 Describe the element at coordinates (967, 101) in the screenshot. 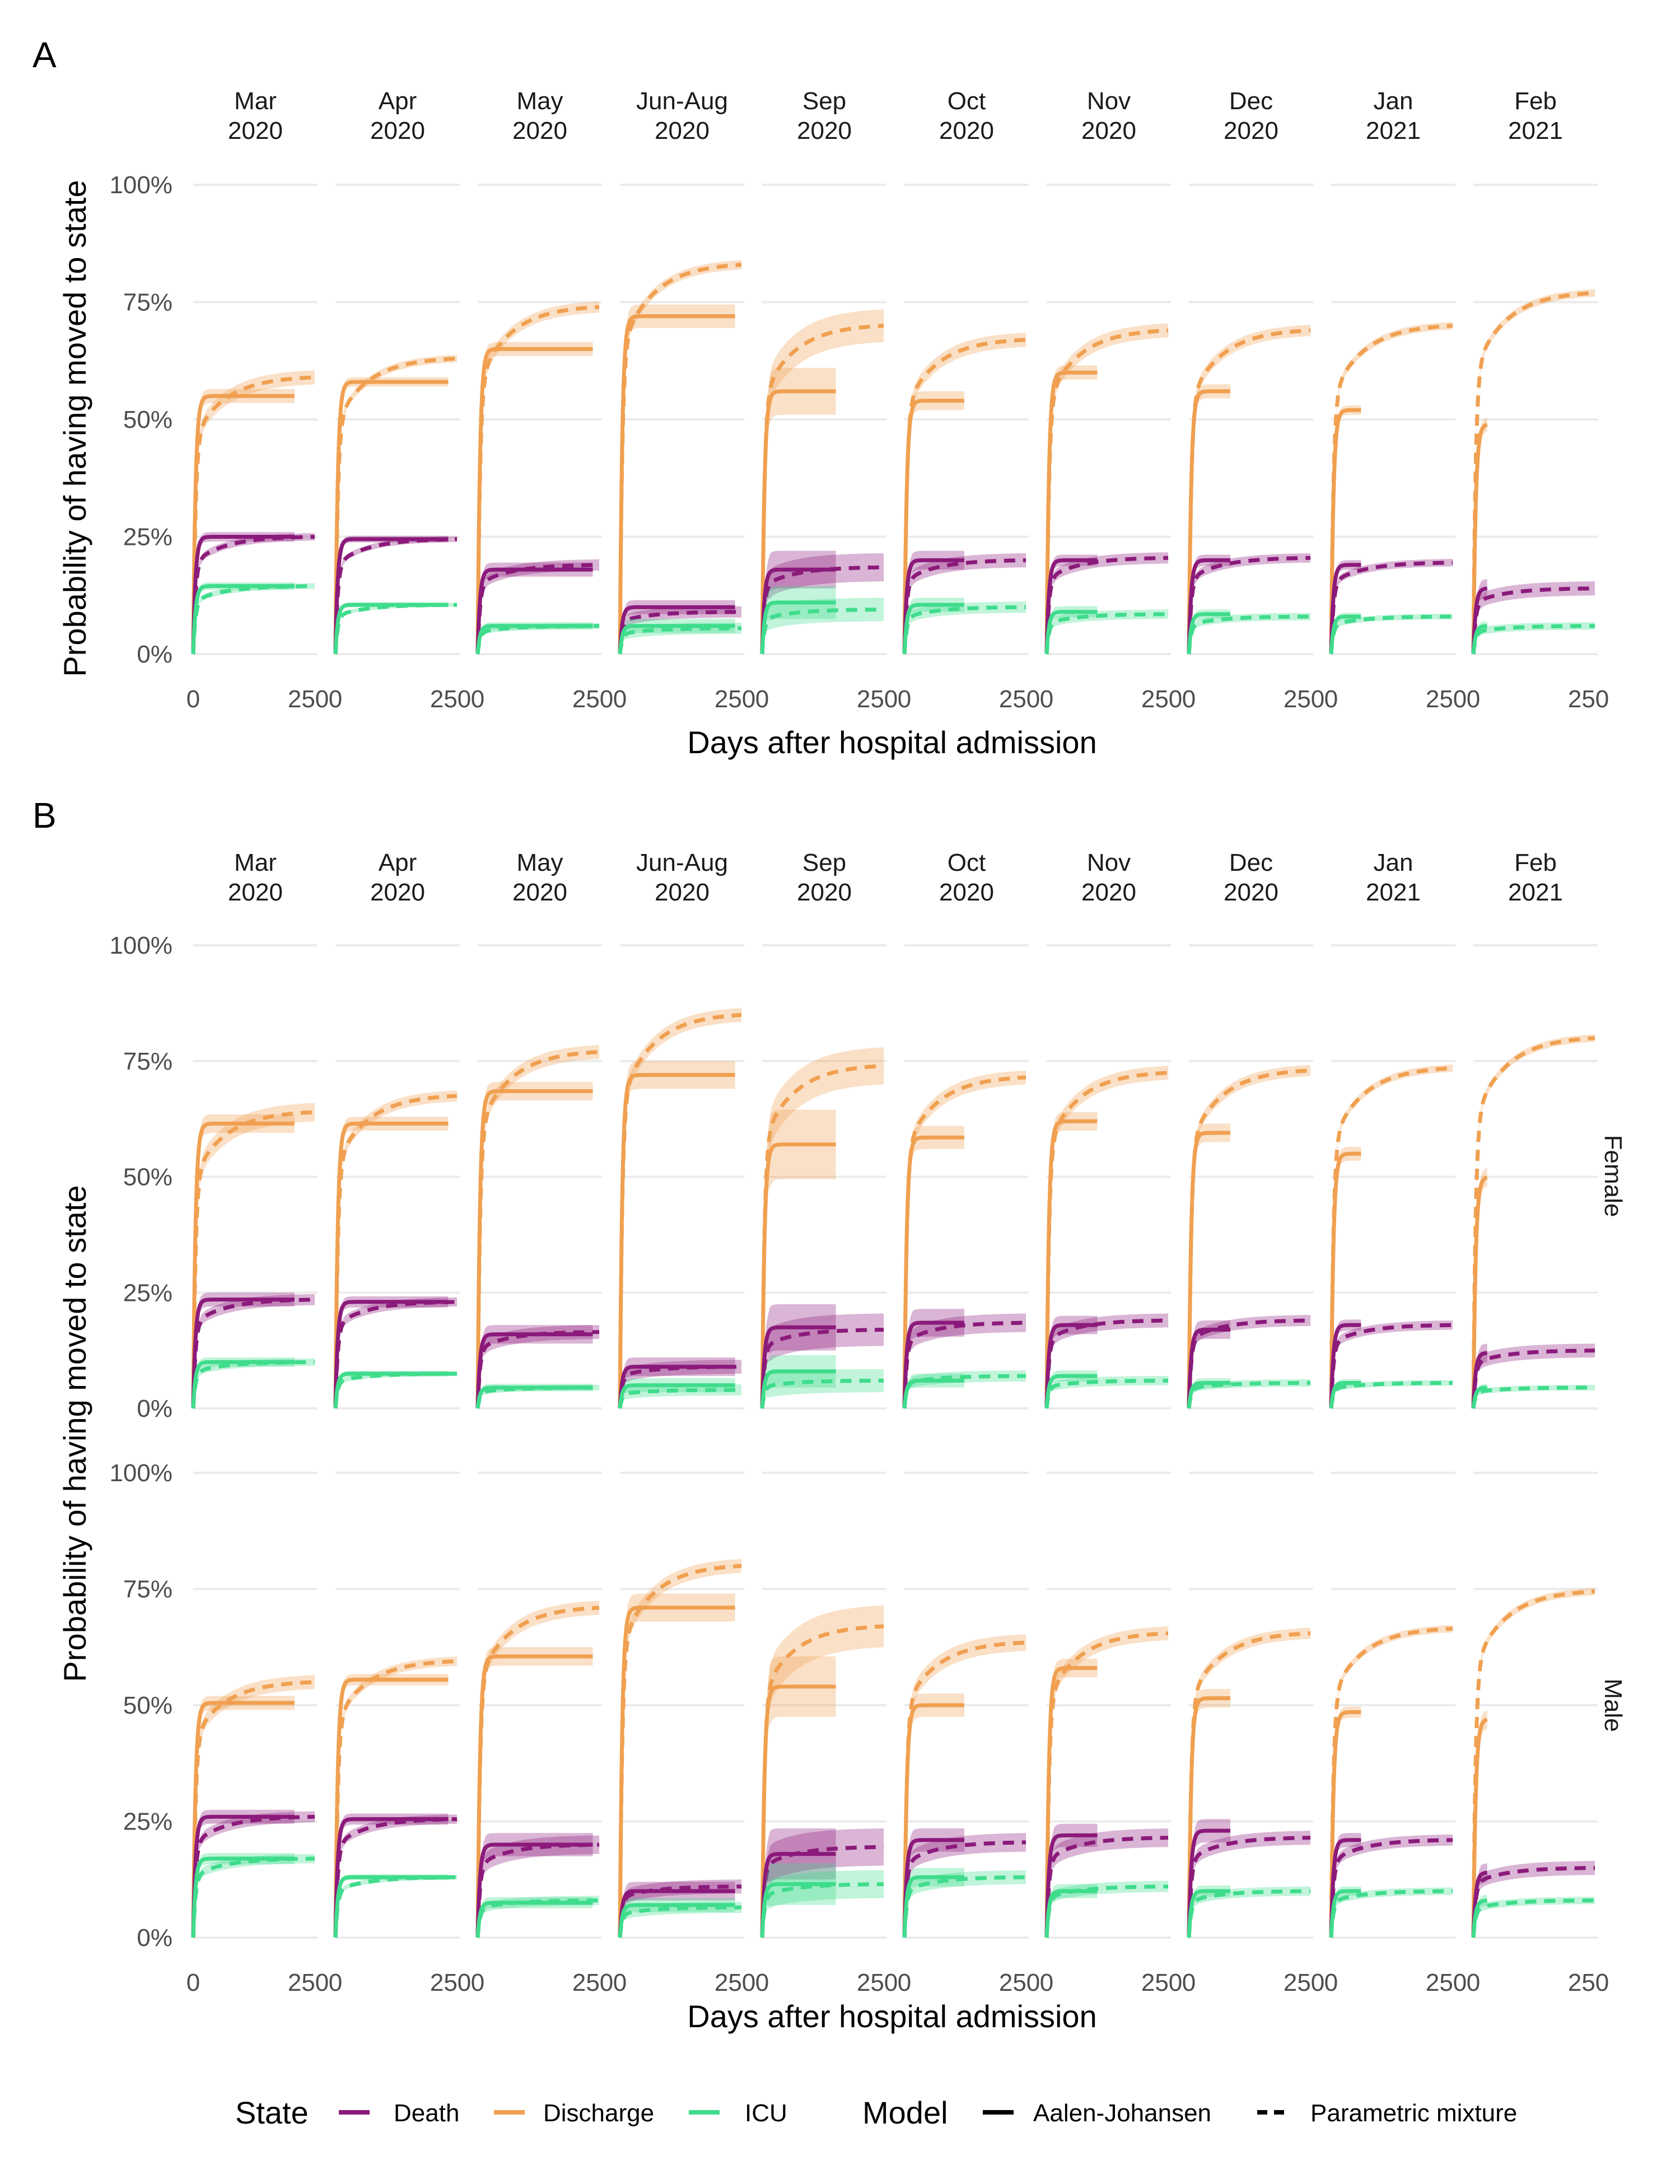

I see `facet-strip-oct-2020-panela: Oct` at that location.